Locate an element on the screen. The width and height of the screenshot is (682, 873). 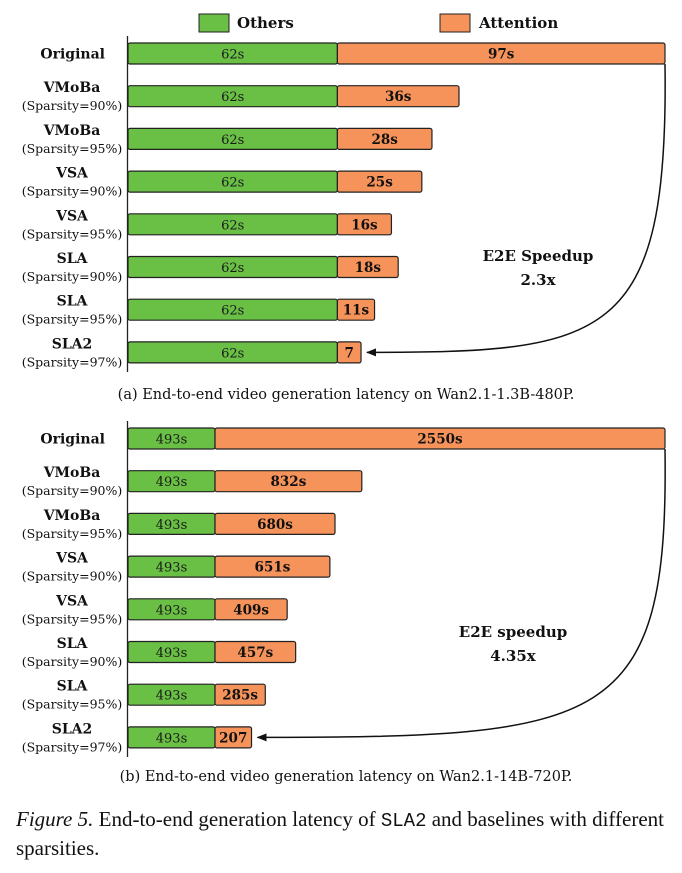
bar-attention-label: 16s is located at coordinates (364, 225).